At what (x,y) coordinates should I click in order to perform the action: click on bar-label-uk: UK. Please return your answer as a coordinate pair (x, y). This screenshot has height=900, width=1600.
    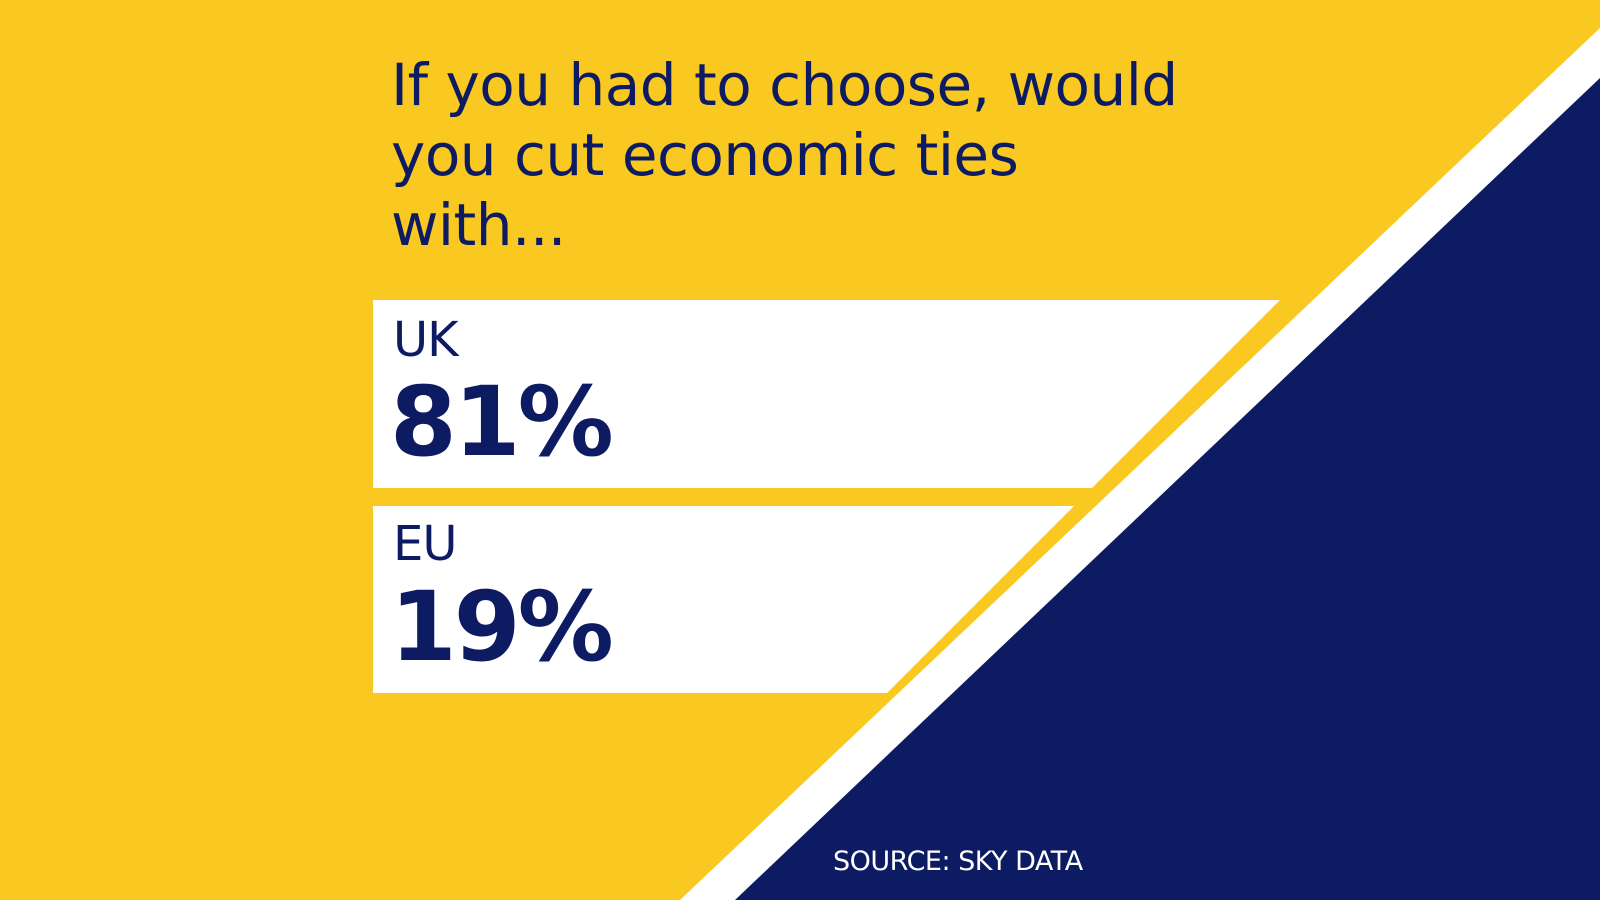
    Looking at the image, I should click on (426, 340).